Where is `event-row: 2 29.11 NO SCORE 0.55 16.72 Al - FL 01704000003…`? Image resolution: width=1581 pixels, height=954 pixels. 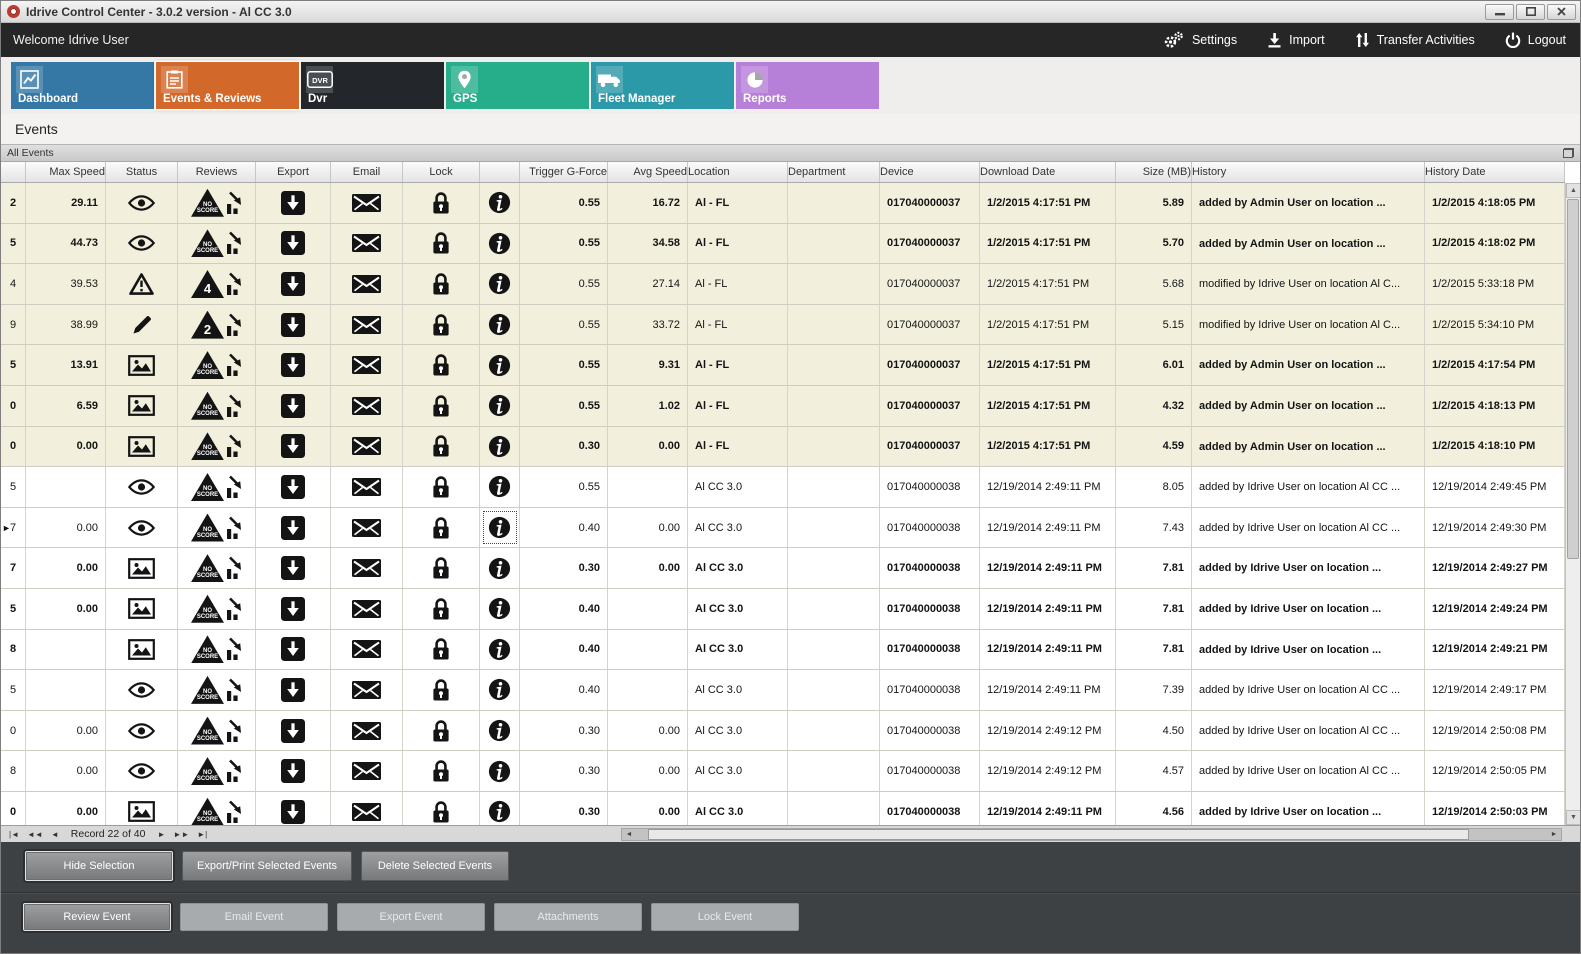
event-row: 2 29.11 NO SCORE 0.55 16.72 Al - FL 01704000003… is located at coordinates (783, 203).